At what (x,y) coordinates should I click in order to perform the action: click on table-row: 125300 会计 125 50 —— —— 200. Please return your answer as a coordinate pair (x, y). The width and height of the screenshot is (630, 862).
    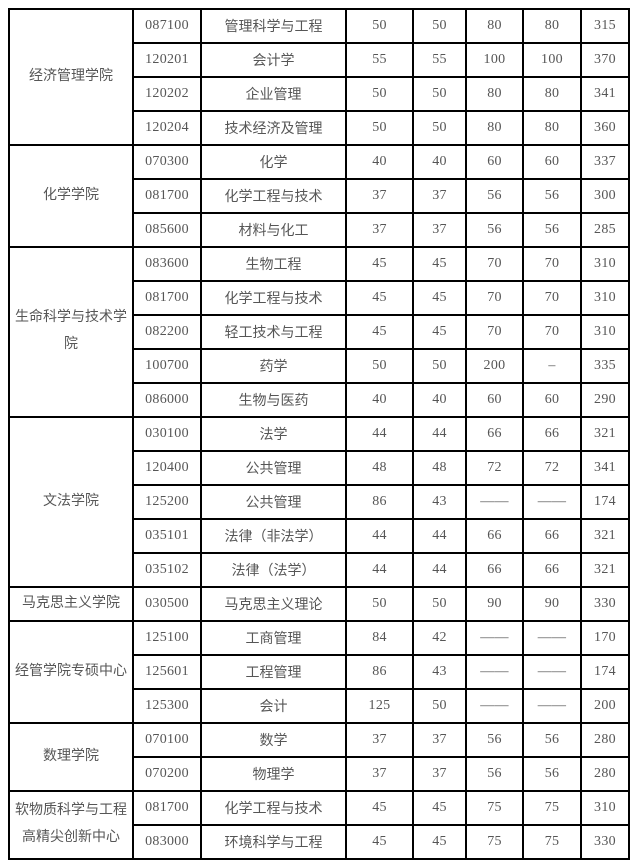
    Looking at the image, I should click on (319, 706).